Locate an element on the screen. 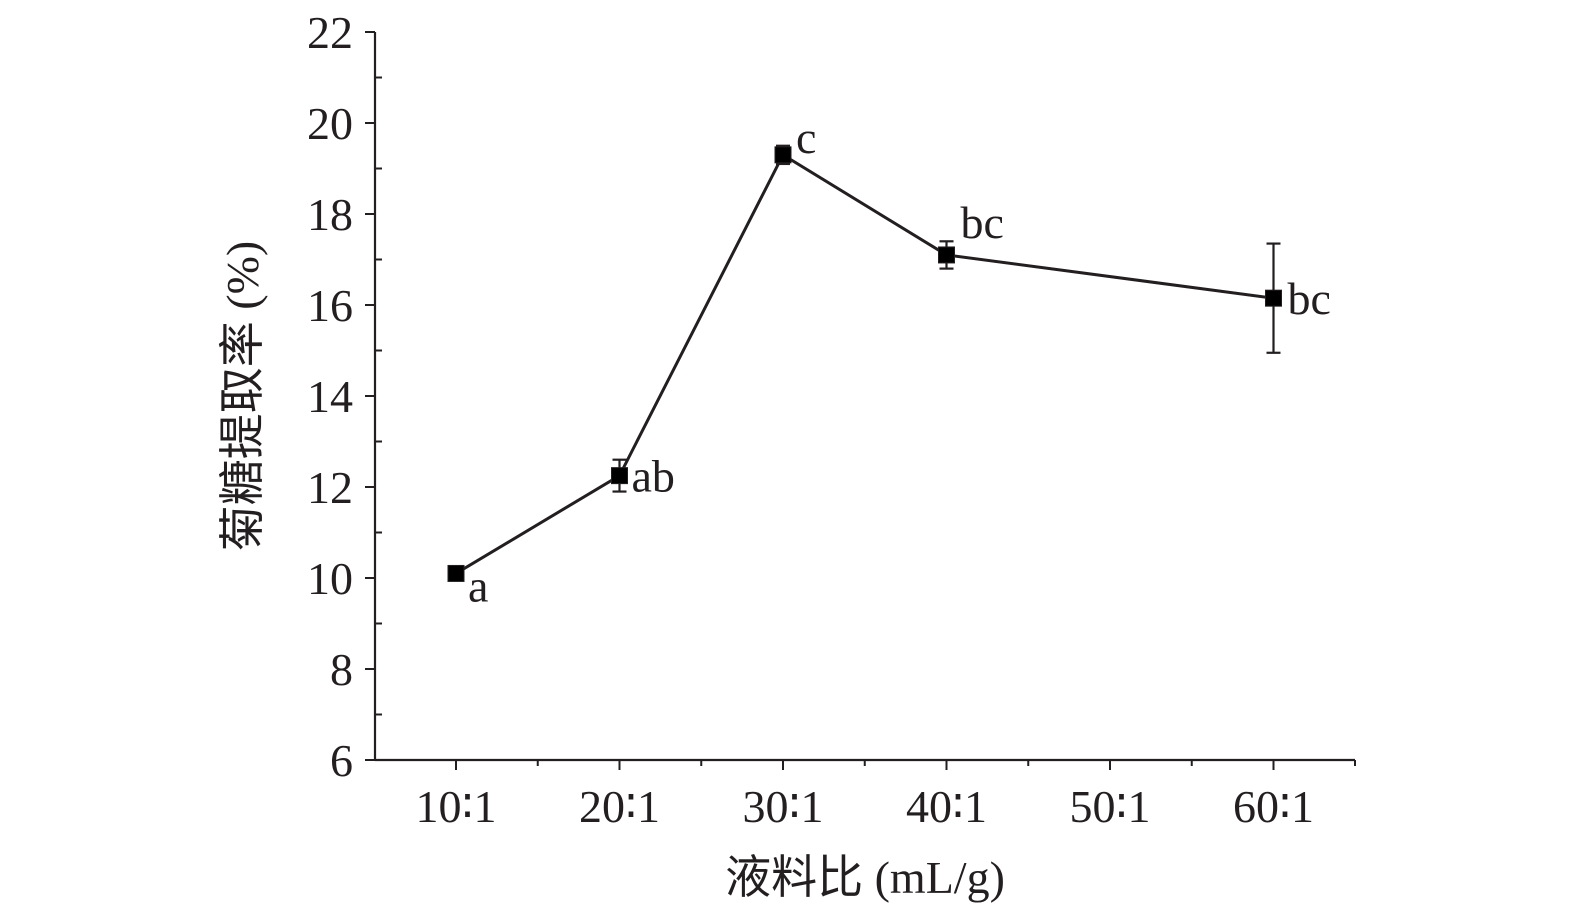 The image size is (1575, 912). x-tick-label: 40∶1 is located at coordinates (946, 806).